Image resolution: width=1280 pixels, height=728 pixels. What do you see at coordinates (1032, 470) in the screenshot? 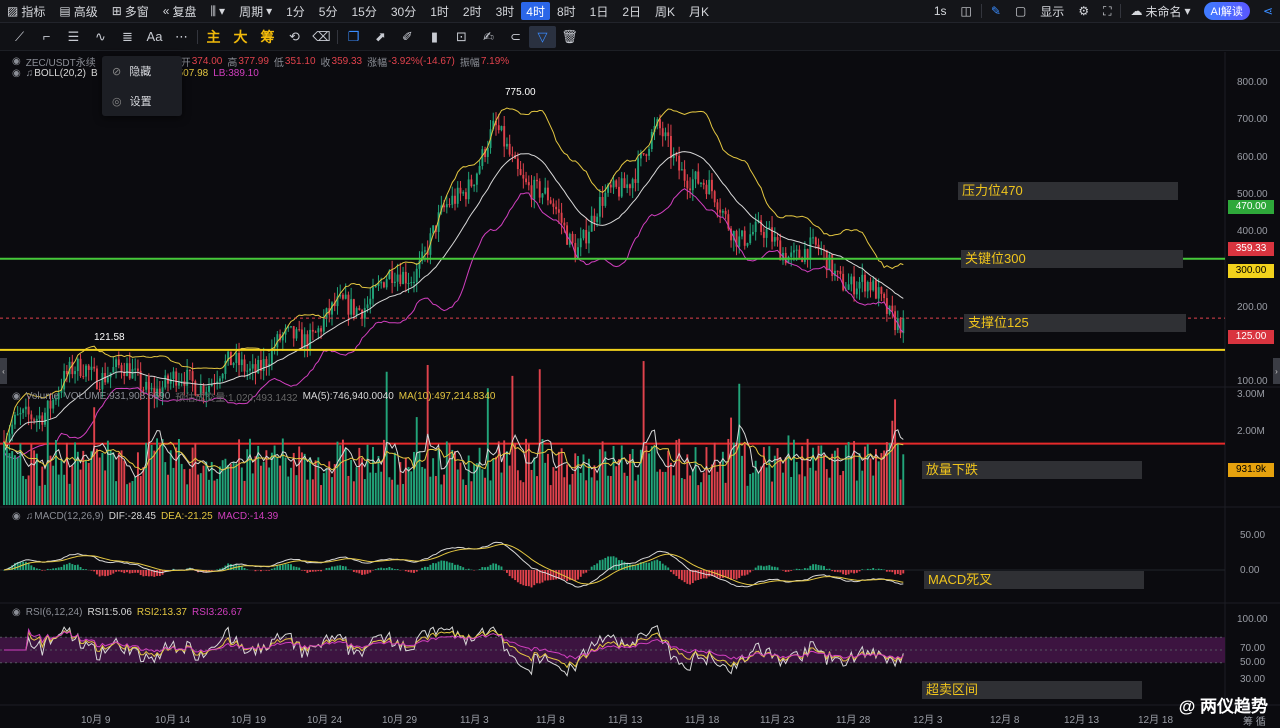
I see `volume-annotation: 放量下跌` at bounding box center [1032, 470].